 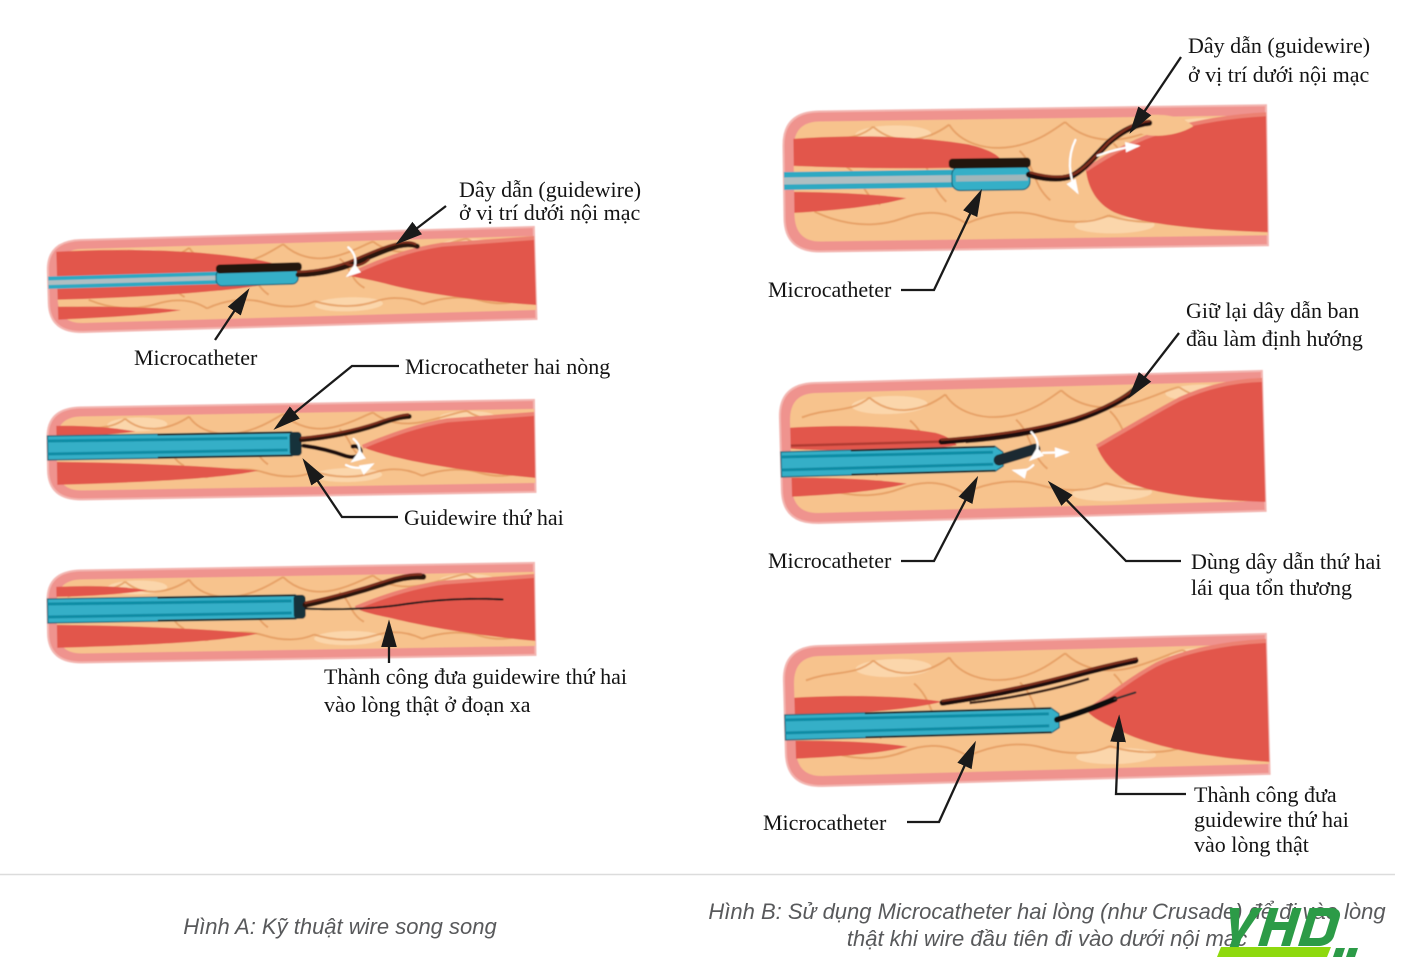 I want to click on svg-text: guidewire thứ hai, so click(x=1271, y=819).